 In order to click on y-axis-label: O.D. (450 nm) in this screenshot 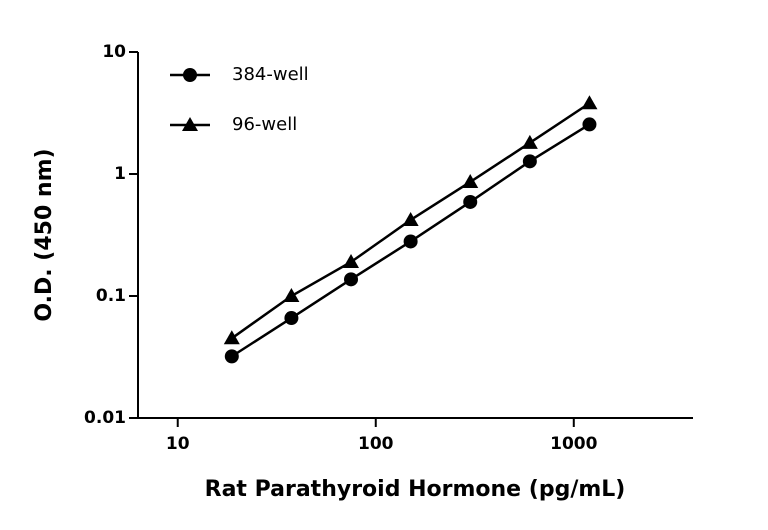, I will do `click(44, 234)`.